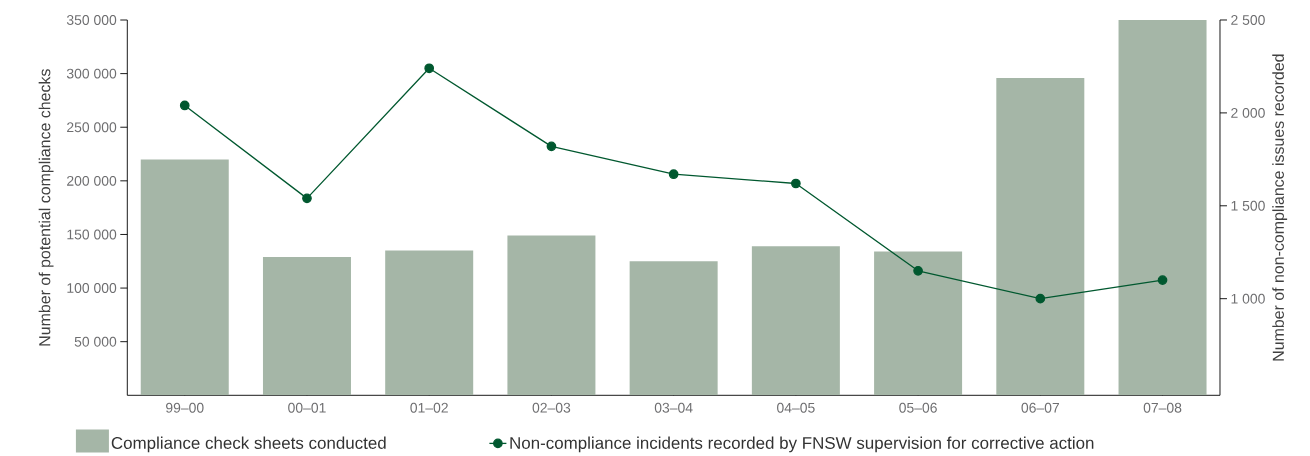 This screenshot has height=456, width=1310. What do you see at coordinates (1248, 112) in the screenshot?
I see `y2-tick-label: 2 000` at bounding box center [1248, 112].